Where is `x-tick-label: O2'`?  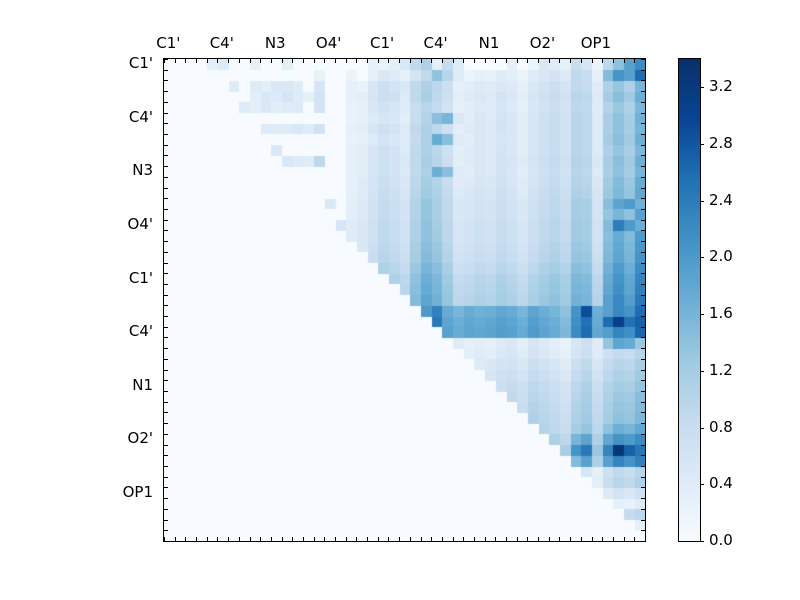 x-tick-label: O2' is located at coordinates (542, 43).